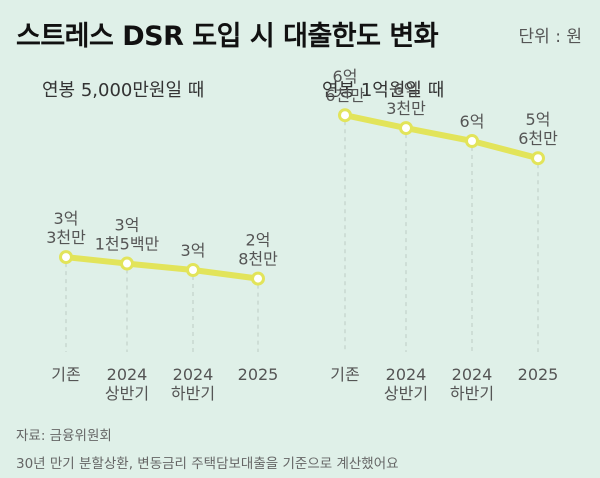  What do you see at coordinates (127, 244) in the screenshot?
I see `data-label: 1천5백만` at bounding box center [127, 244].